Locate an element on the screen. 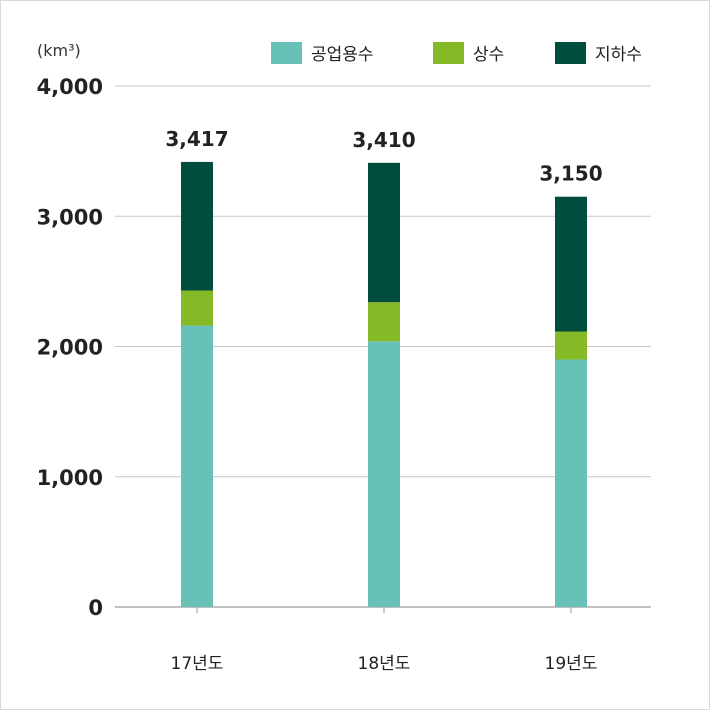  legend: 공업용수 상수 지하수 is located at coordinates (456, 53).